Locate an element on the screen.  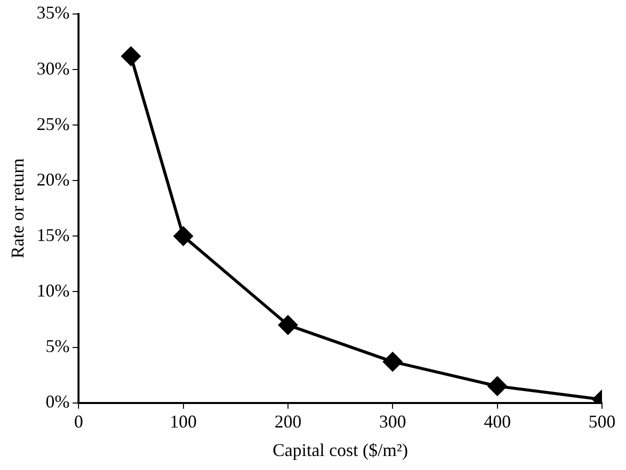
x-tick-label: 200 is located at coordinates (288, 421).